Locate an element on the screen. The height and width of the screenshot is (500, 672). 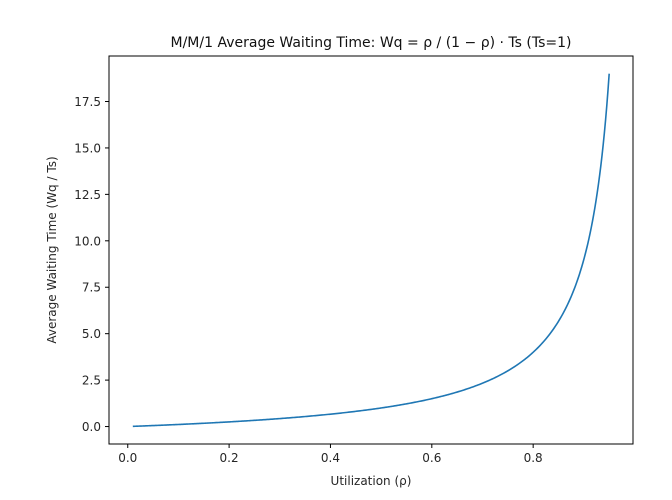
y-tick-label: 5.0 is located at coordinates (91, 334).